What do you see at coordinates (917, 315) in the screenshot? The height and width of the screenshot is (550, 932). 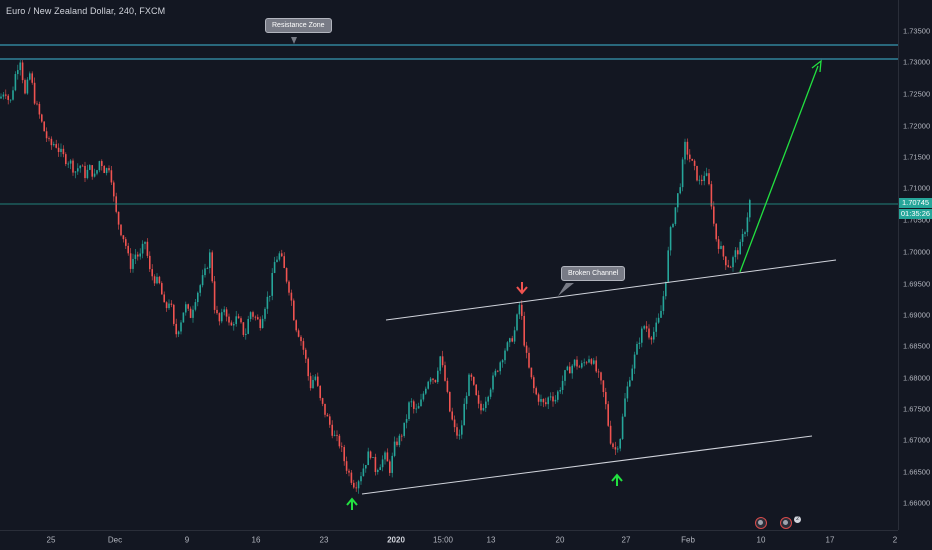 I see `price-label: 1.69000` at bounding box center [917, 315].